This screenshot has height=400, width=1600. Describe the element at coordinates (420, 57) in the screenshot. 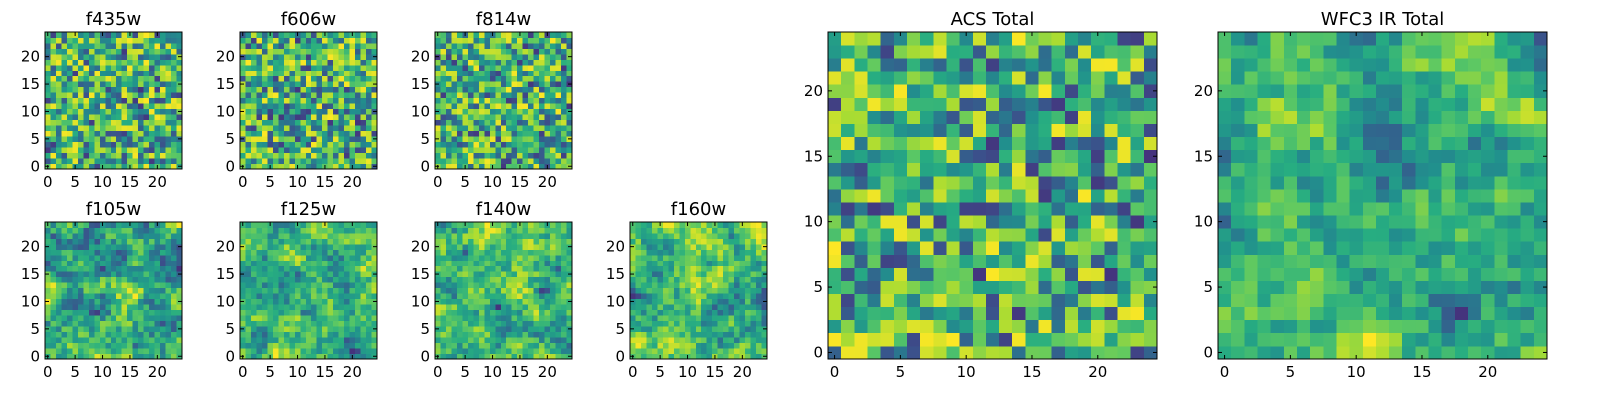

I see `y-tick-label: 20` at that location.